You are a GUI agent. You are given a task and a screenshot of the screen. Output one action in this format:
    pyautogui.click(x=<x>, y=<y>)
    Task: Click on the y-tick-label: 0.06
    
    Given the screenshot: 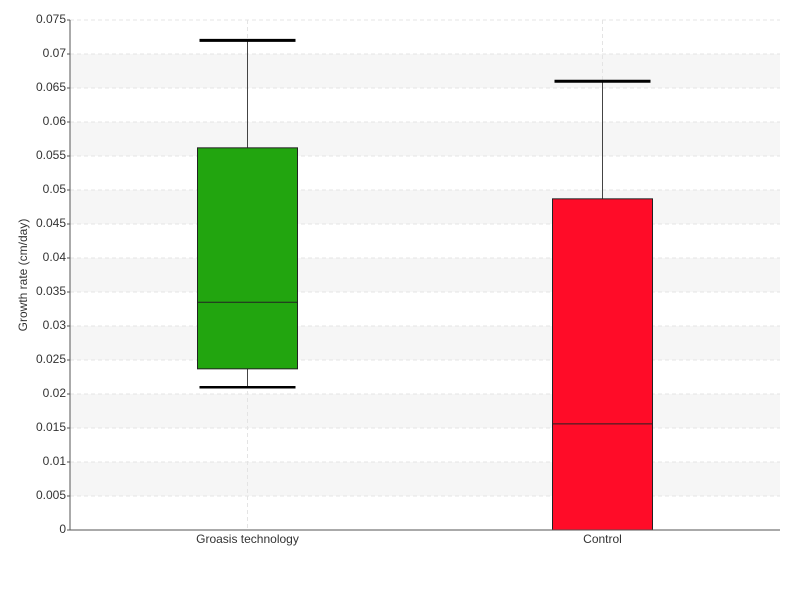 What is the action you would take?
    pyautogui.click(x=55, y=121)
    